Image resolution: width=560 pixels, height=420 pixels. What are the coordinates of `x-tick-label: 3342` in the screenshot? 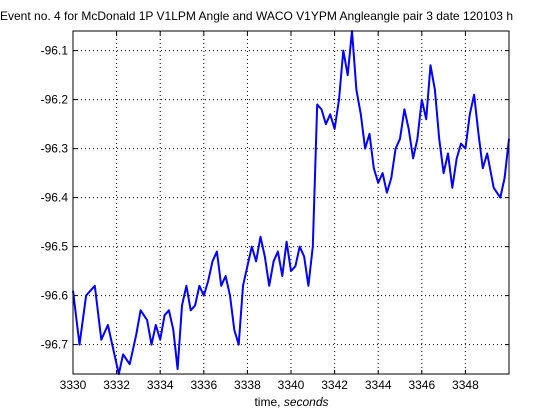 It's located at (334, 385).